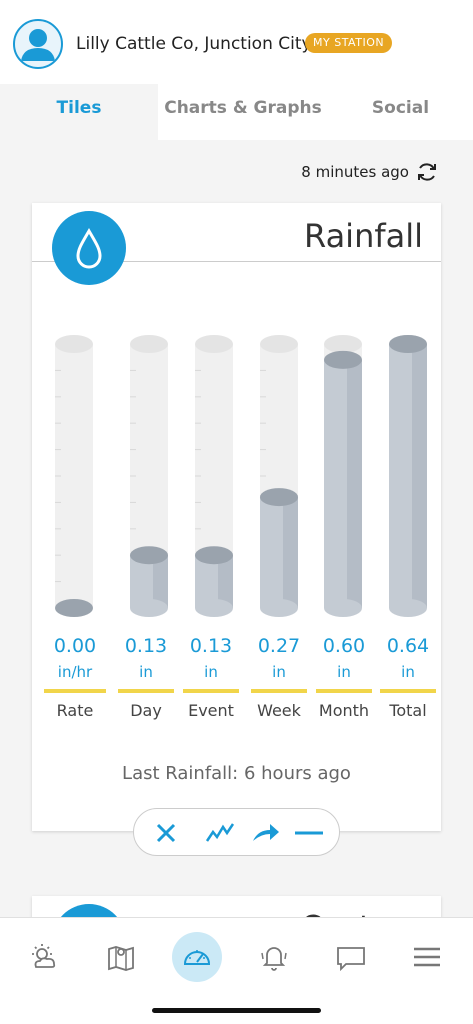 This screenshot has width=473, height=1024. Describe the element at coordinates (236, 970) in the screenshot. I see `bottom-nav` at that location.